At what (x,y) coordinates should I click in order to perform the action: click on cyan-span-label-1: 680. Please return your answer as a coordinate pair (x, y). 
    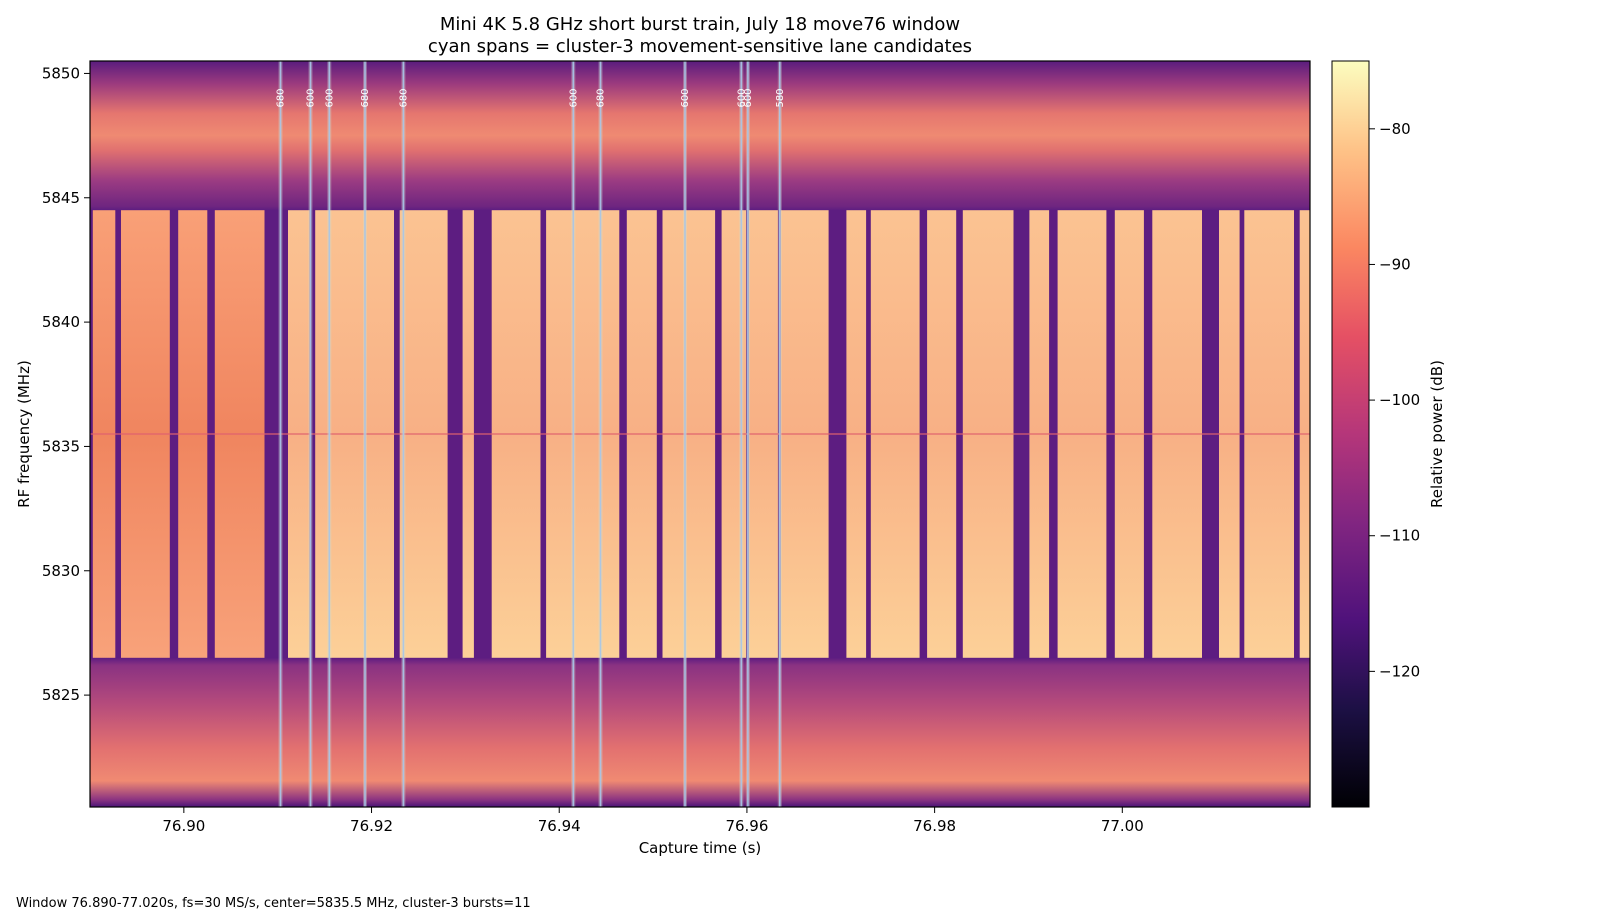
    Looking at the image, I should click on (281, 97).